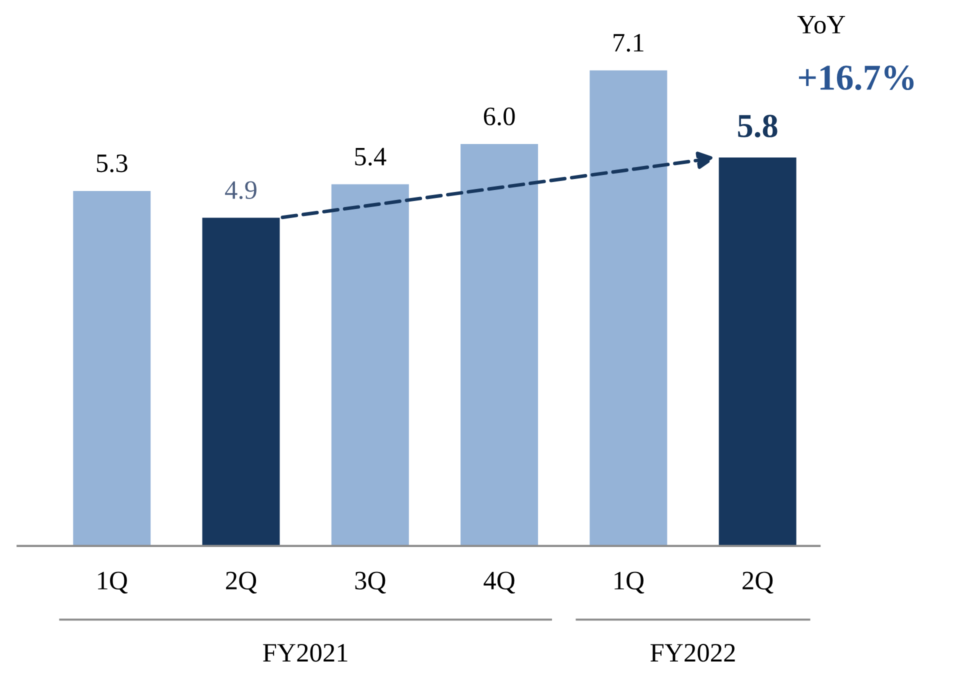  I want to click on x-tick-label: 3Q, so click(370, 583).